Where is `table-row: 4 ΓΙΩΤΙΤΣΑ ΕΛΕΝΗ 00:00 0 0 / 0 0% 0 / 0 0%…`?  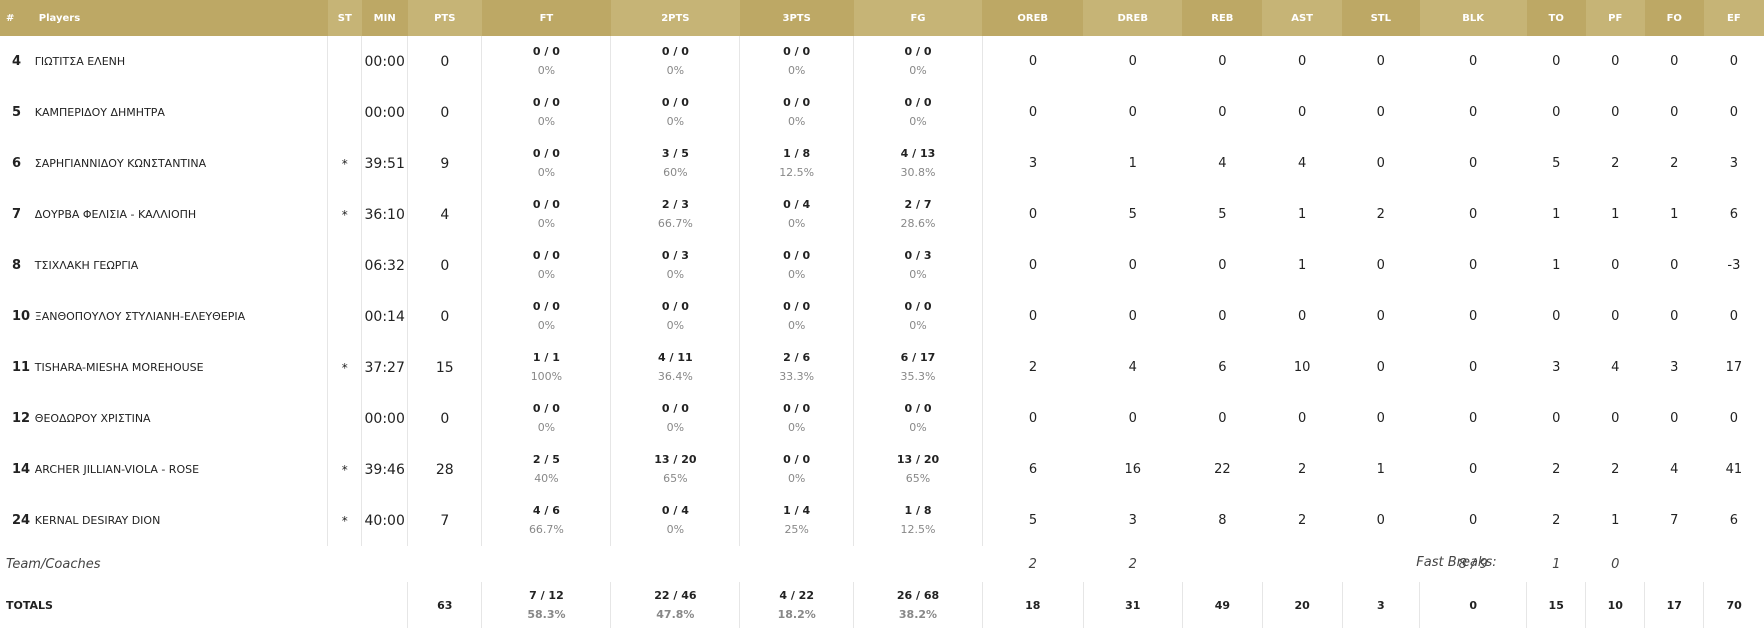 table-row: 4 ΓΙΩΤΙΤΣΑ ΕΛΕΝΗ 00:00 0 0 / 0 0% 0 / 0 0%… is located at coordinates (882, 61).